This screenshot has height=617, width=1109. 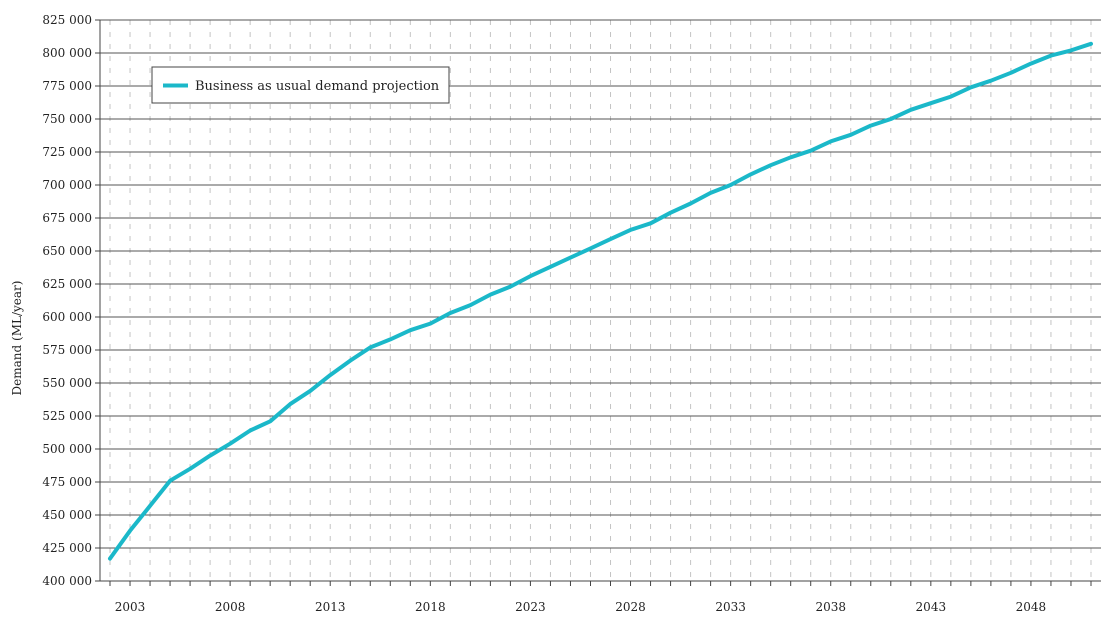 What do you see at coordinates (1031, 607) in the screenshot?
I see `x-tick-label: 2048` at bounding box center [1031, 607].